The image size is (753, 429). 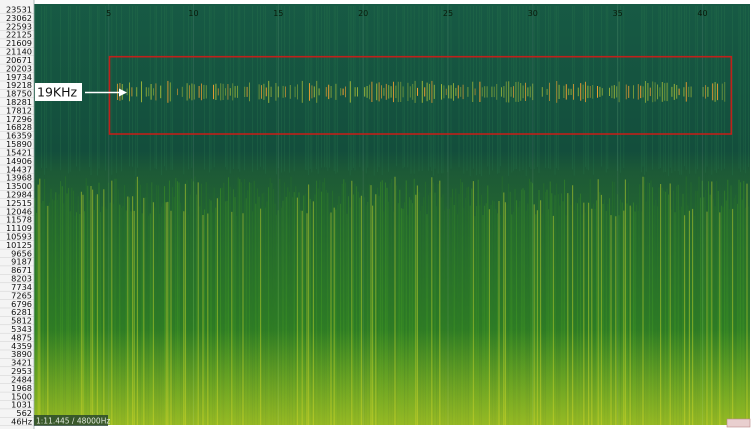 I want to click on y-tick-label: 2484, so click(x=21, y=380).